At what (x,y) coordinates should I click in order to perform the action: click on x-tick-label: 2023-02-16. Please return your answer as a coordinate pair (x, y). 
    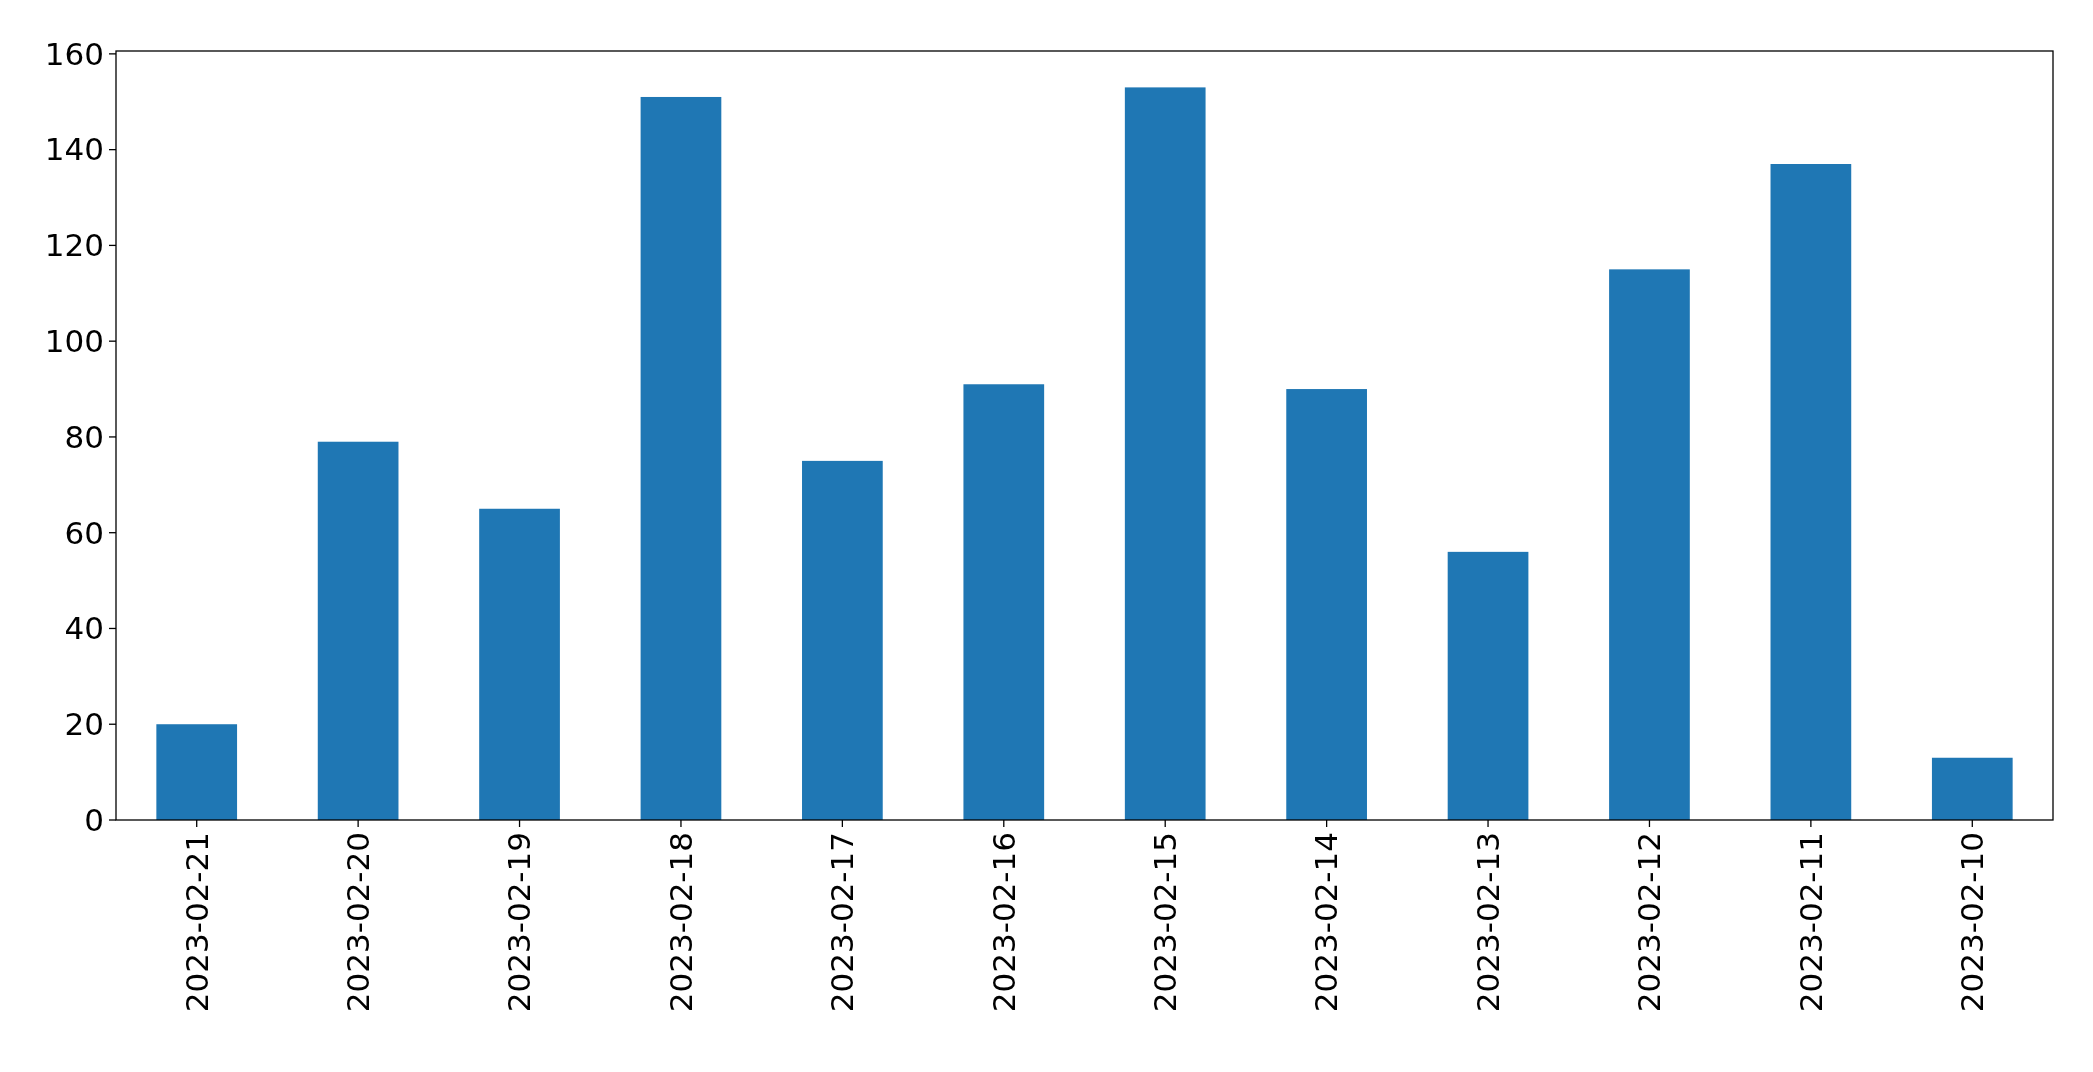
    Looking at the image, I should click on (1003, 922).